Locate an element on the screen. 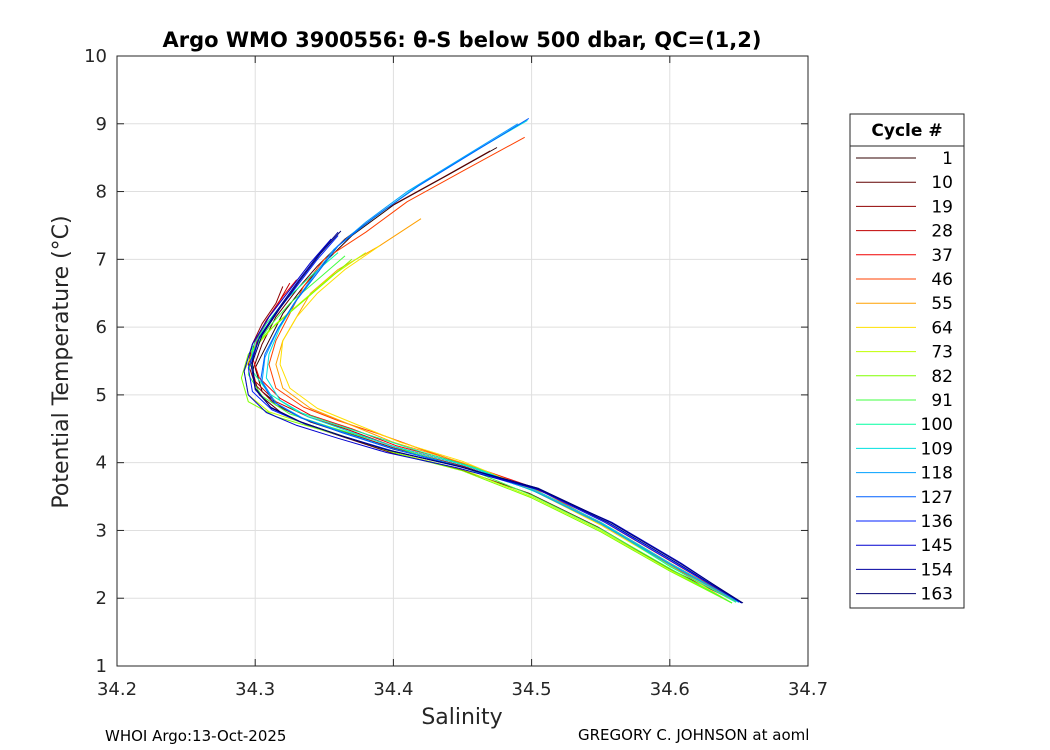 The width and height of the screenshot is (1050, 750). y-tick-label: 2 is located at coordinates (101, 598).